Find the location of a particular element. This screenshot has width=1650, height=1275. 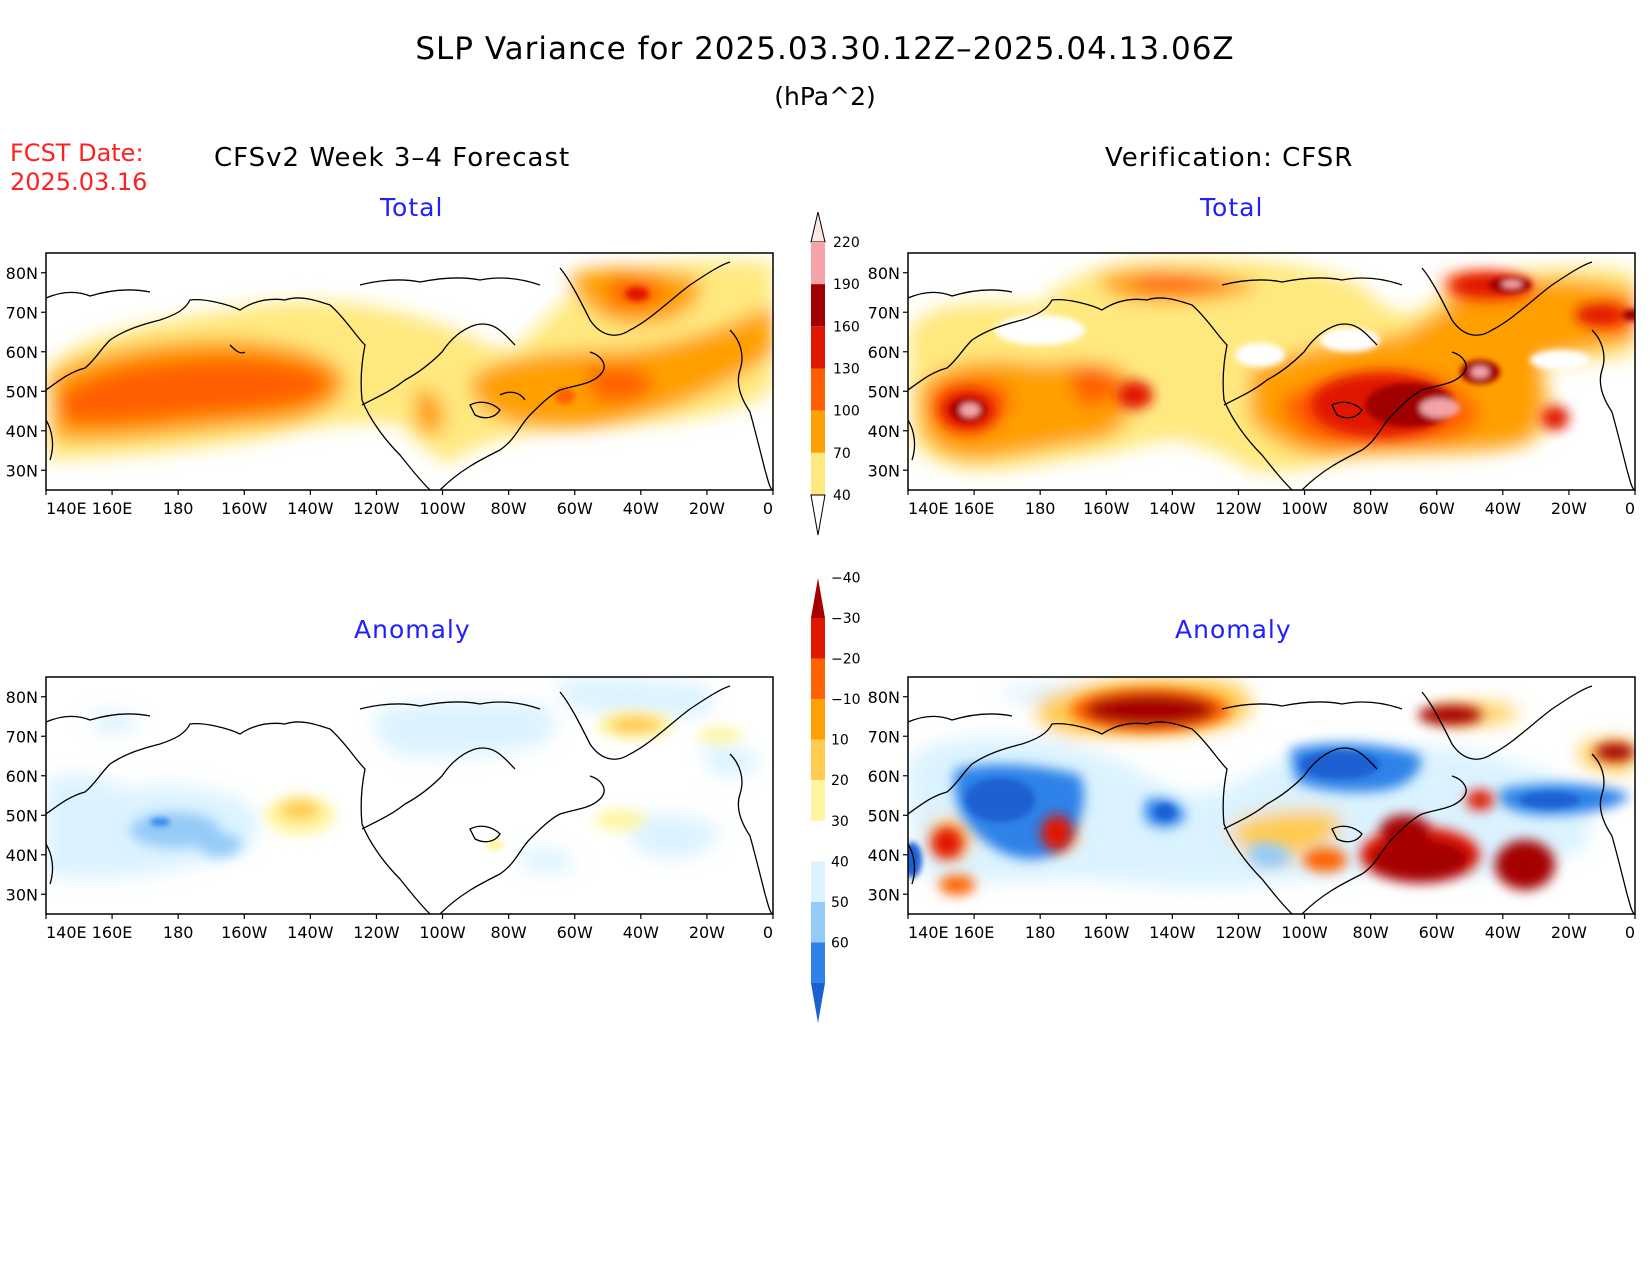

p4-lat-label: 40N is located at coordinates (884, 855).